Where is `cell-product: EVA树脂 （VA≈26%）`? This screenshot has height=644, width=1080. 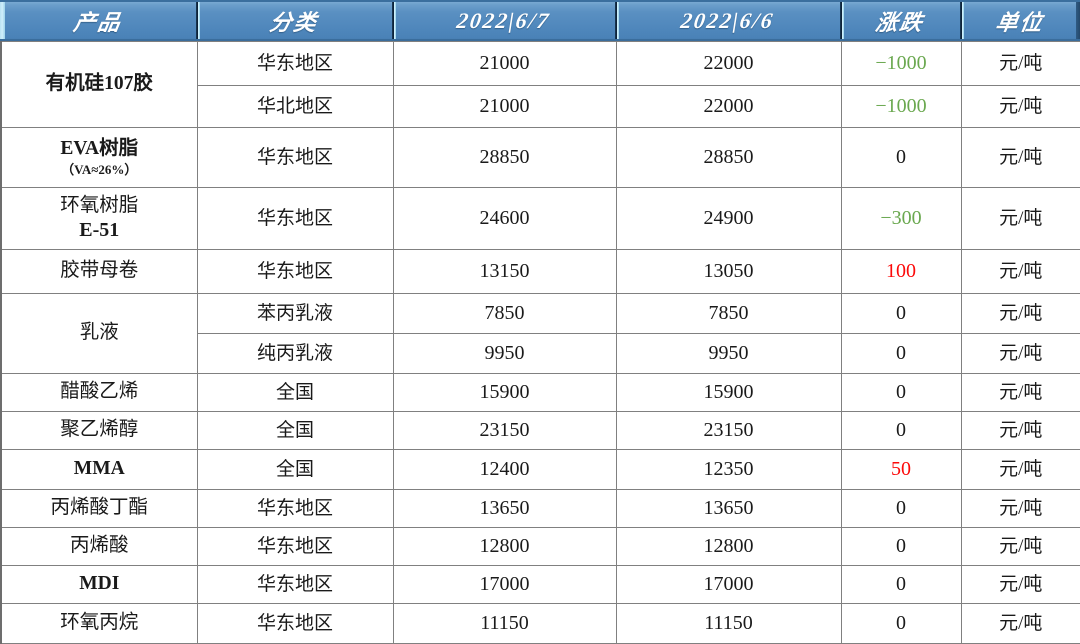 cell-product: EVA树脂 （VA≈26%） is located at coordinates (99, 157).